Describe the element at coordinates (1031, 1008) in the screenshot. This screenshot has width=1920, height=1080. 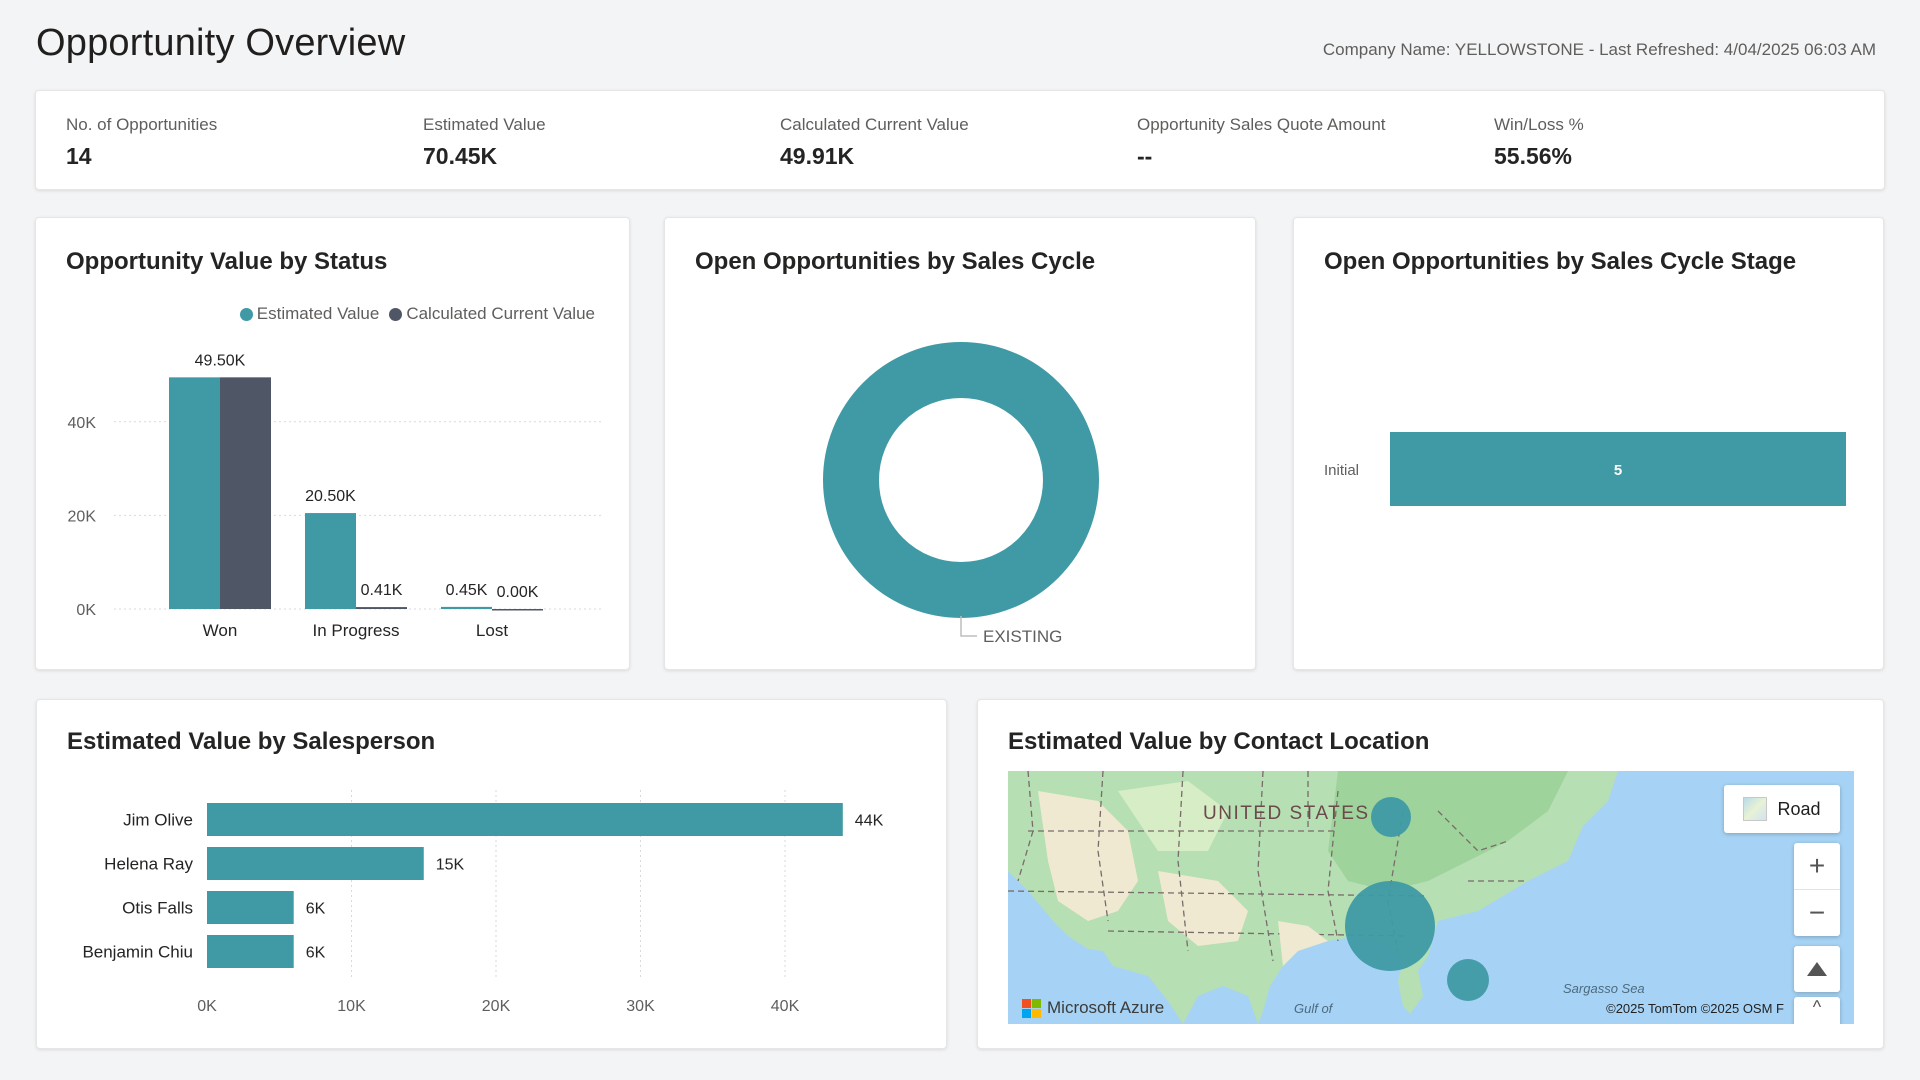
I see `microsoft-logo-icon` at that location.